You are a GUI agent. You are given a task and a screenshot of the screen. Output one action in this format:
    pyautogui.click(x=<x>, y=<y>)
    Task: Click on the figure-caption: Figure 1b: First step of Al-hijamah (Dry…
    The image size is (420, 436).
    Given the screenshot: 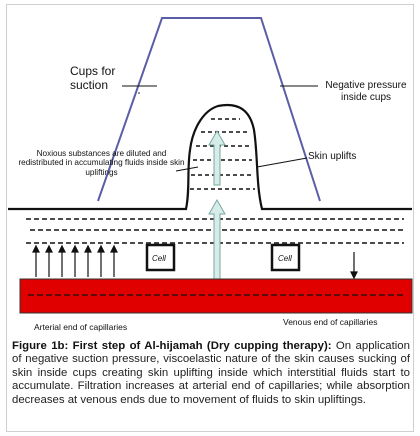 What is the action you would take?
    pyautogui.click(x=211, y=373)
    